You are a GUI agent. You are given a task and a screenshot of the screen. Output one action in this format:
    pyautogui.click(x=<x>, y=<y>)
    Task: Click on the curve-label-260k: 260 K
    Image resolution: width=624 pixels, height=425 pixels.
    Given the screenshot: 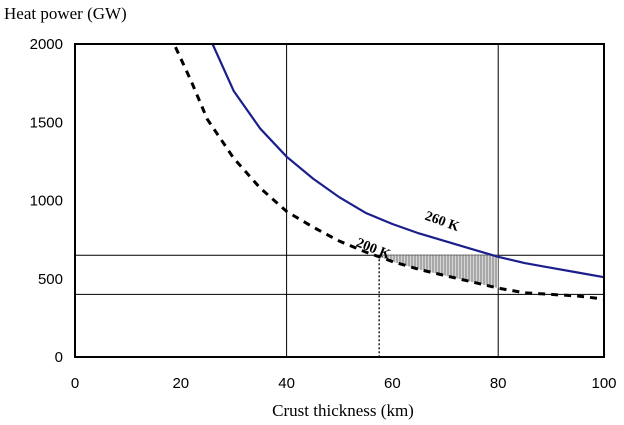 What is the action you would take?
    pyautogui.click(x=442, y=222)
    